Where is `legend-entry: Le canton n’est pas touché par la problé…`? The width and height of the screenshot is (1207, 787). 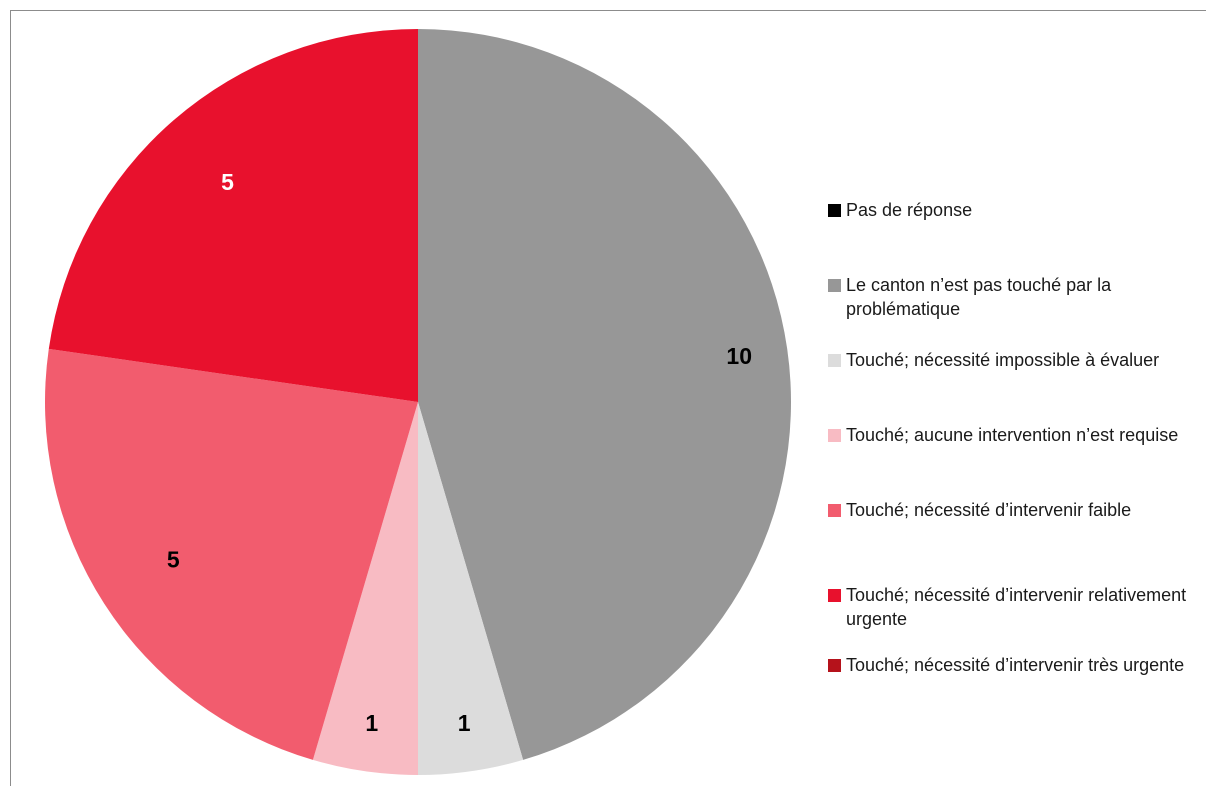
legend-entry: Le canton n’est pas touché par la problé… is located at coordinates (1008, 297).